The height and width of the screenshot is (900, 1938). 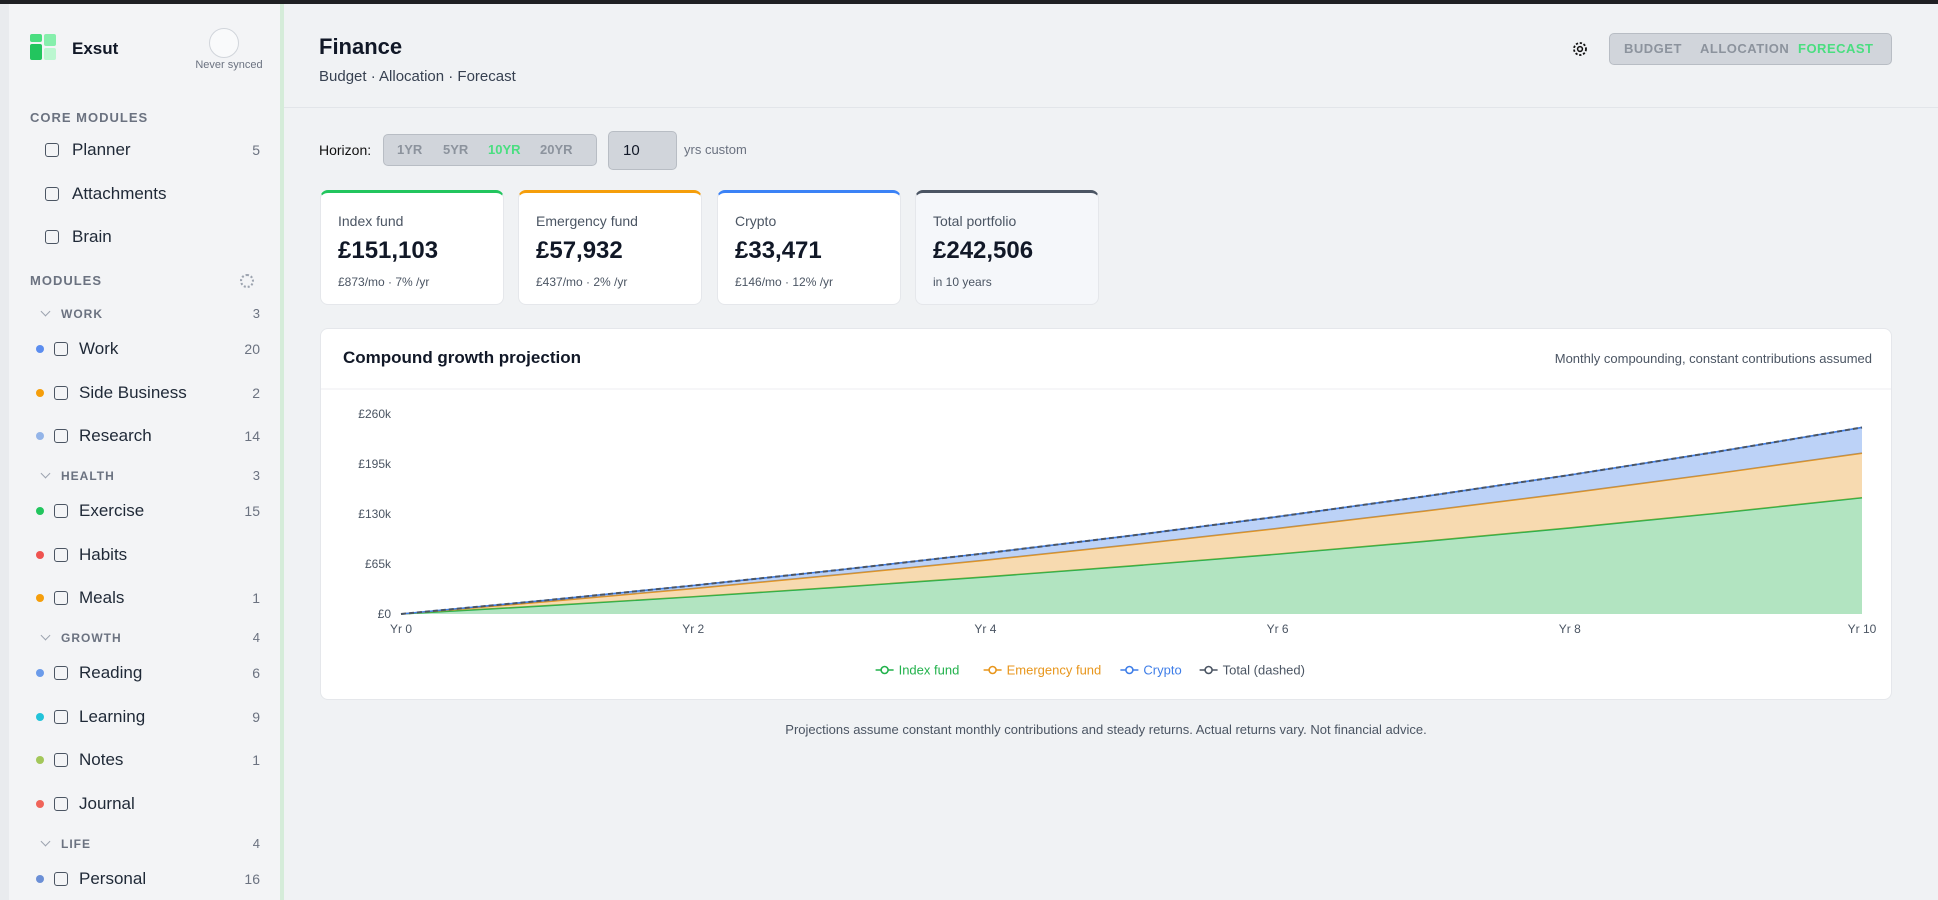 I want to click on count: 2, so click(x=256, y=392).